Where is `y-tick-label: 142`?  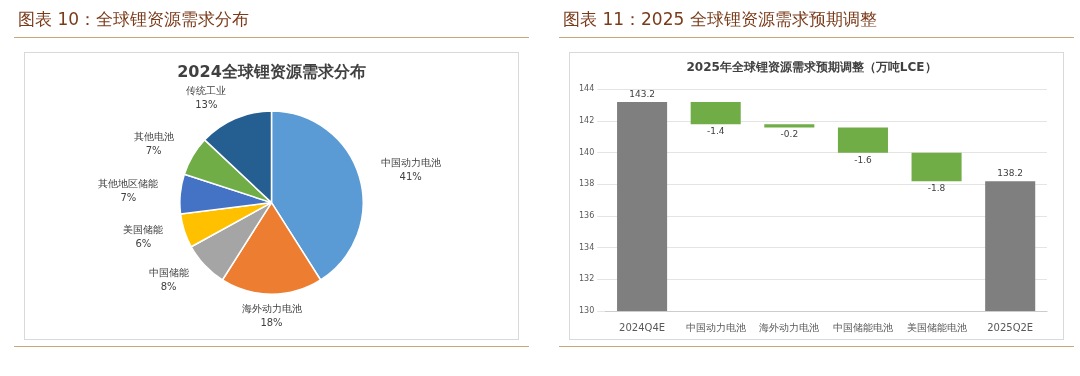
y-tick-label: 142 is located at coordinates (586, 121).